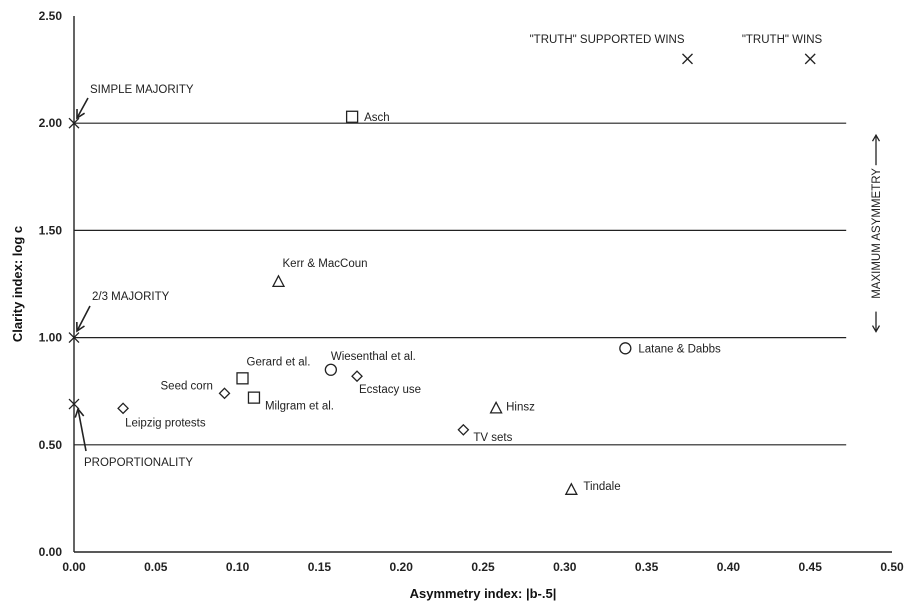 The height and width of the screenshot is (607, 906). I want to click on annotation: 2/3 MAJORITY, so click(119, 317).